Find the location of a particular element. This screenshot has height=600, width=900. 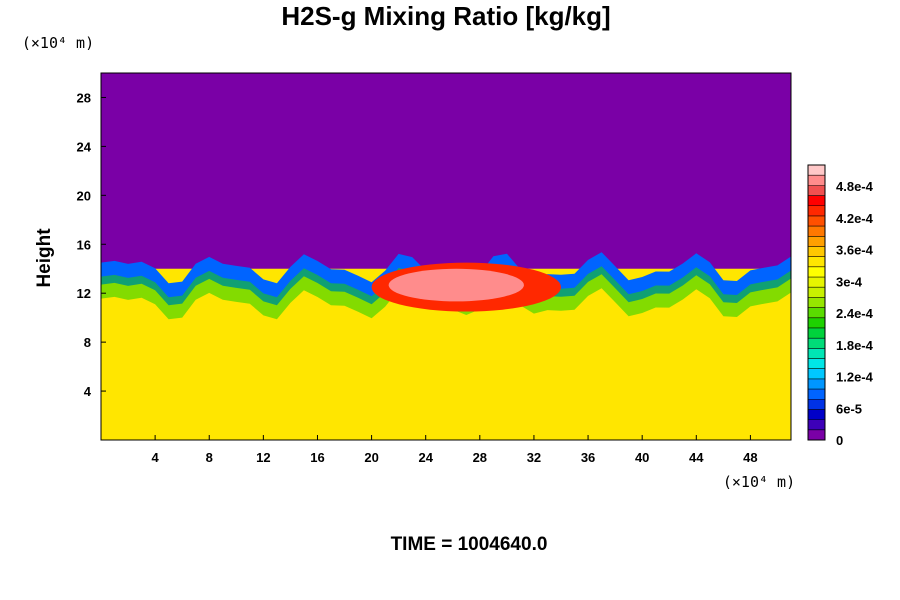

colorbar-tick-label: 3.6e-4 is located at coordinates (855, 250).